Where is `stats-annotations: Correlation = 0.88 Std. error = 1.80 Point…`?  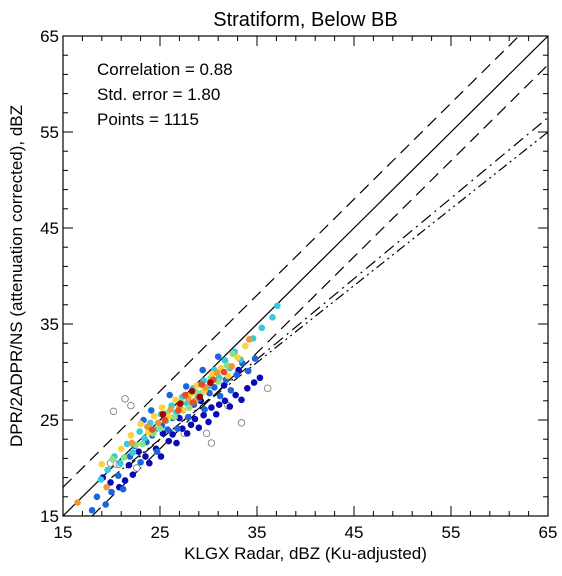
stats-annotations: Correlation = 0.88 Std. error = 1.80 Point… is located at coordinates (165, 94).